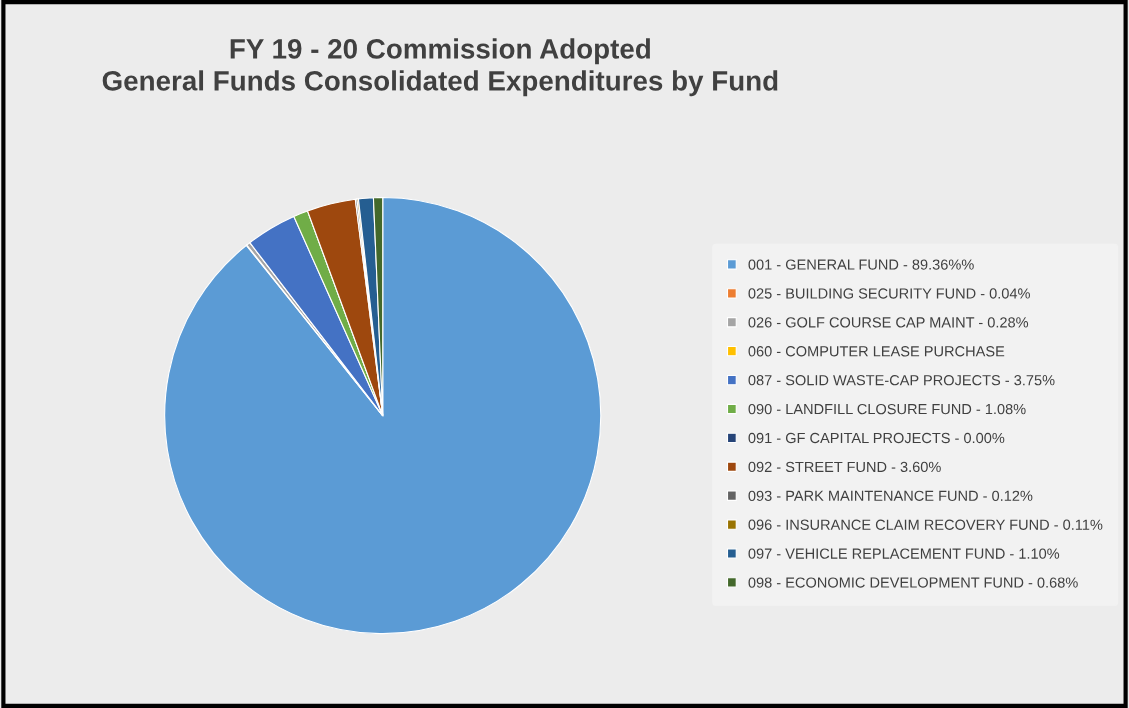  Describe the element at coordinates (861, 264) in the screenshot. I see `legend-label: 001 - GENERAL FUND - 89.36%%` at that location.